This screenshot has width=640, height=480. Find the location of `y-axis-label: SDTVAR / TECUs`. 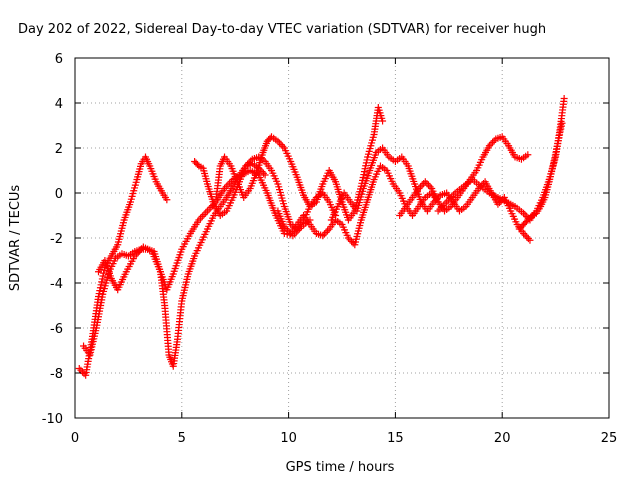

y-axis-label: SDTVAR / TECUs is located at coordinates (15, 238).